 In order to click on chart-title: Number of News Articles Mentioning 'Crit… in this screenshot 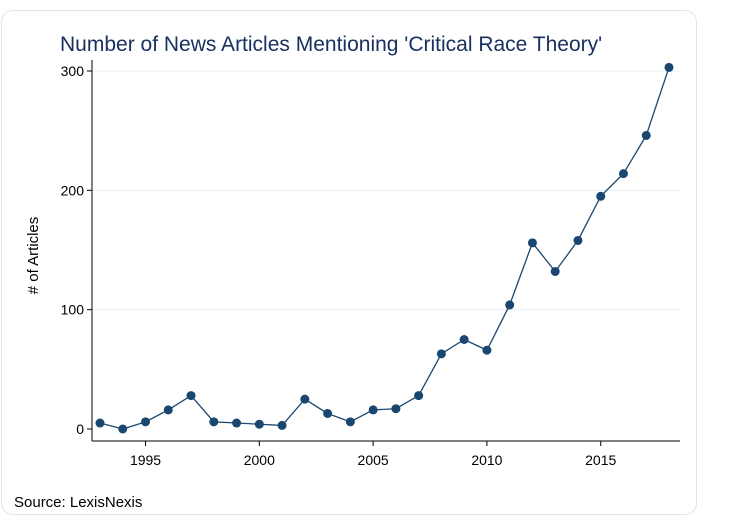, I will do `click(331, 44)`.